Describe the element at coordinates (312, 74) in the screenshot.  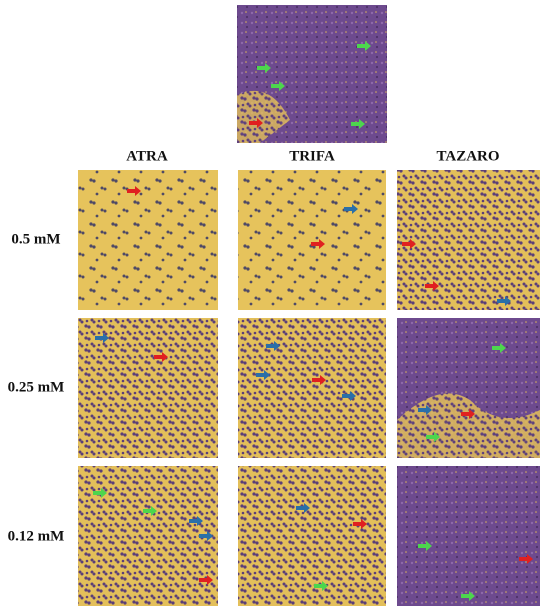
I see `control-image` at that location.